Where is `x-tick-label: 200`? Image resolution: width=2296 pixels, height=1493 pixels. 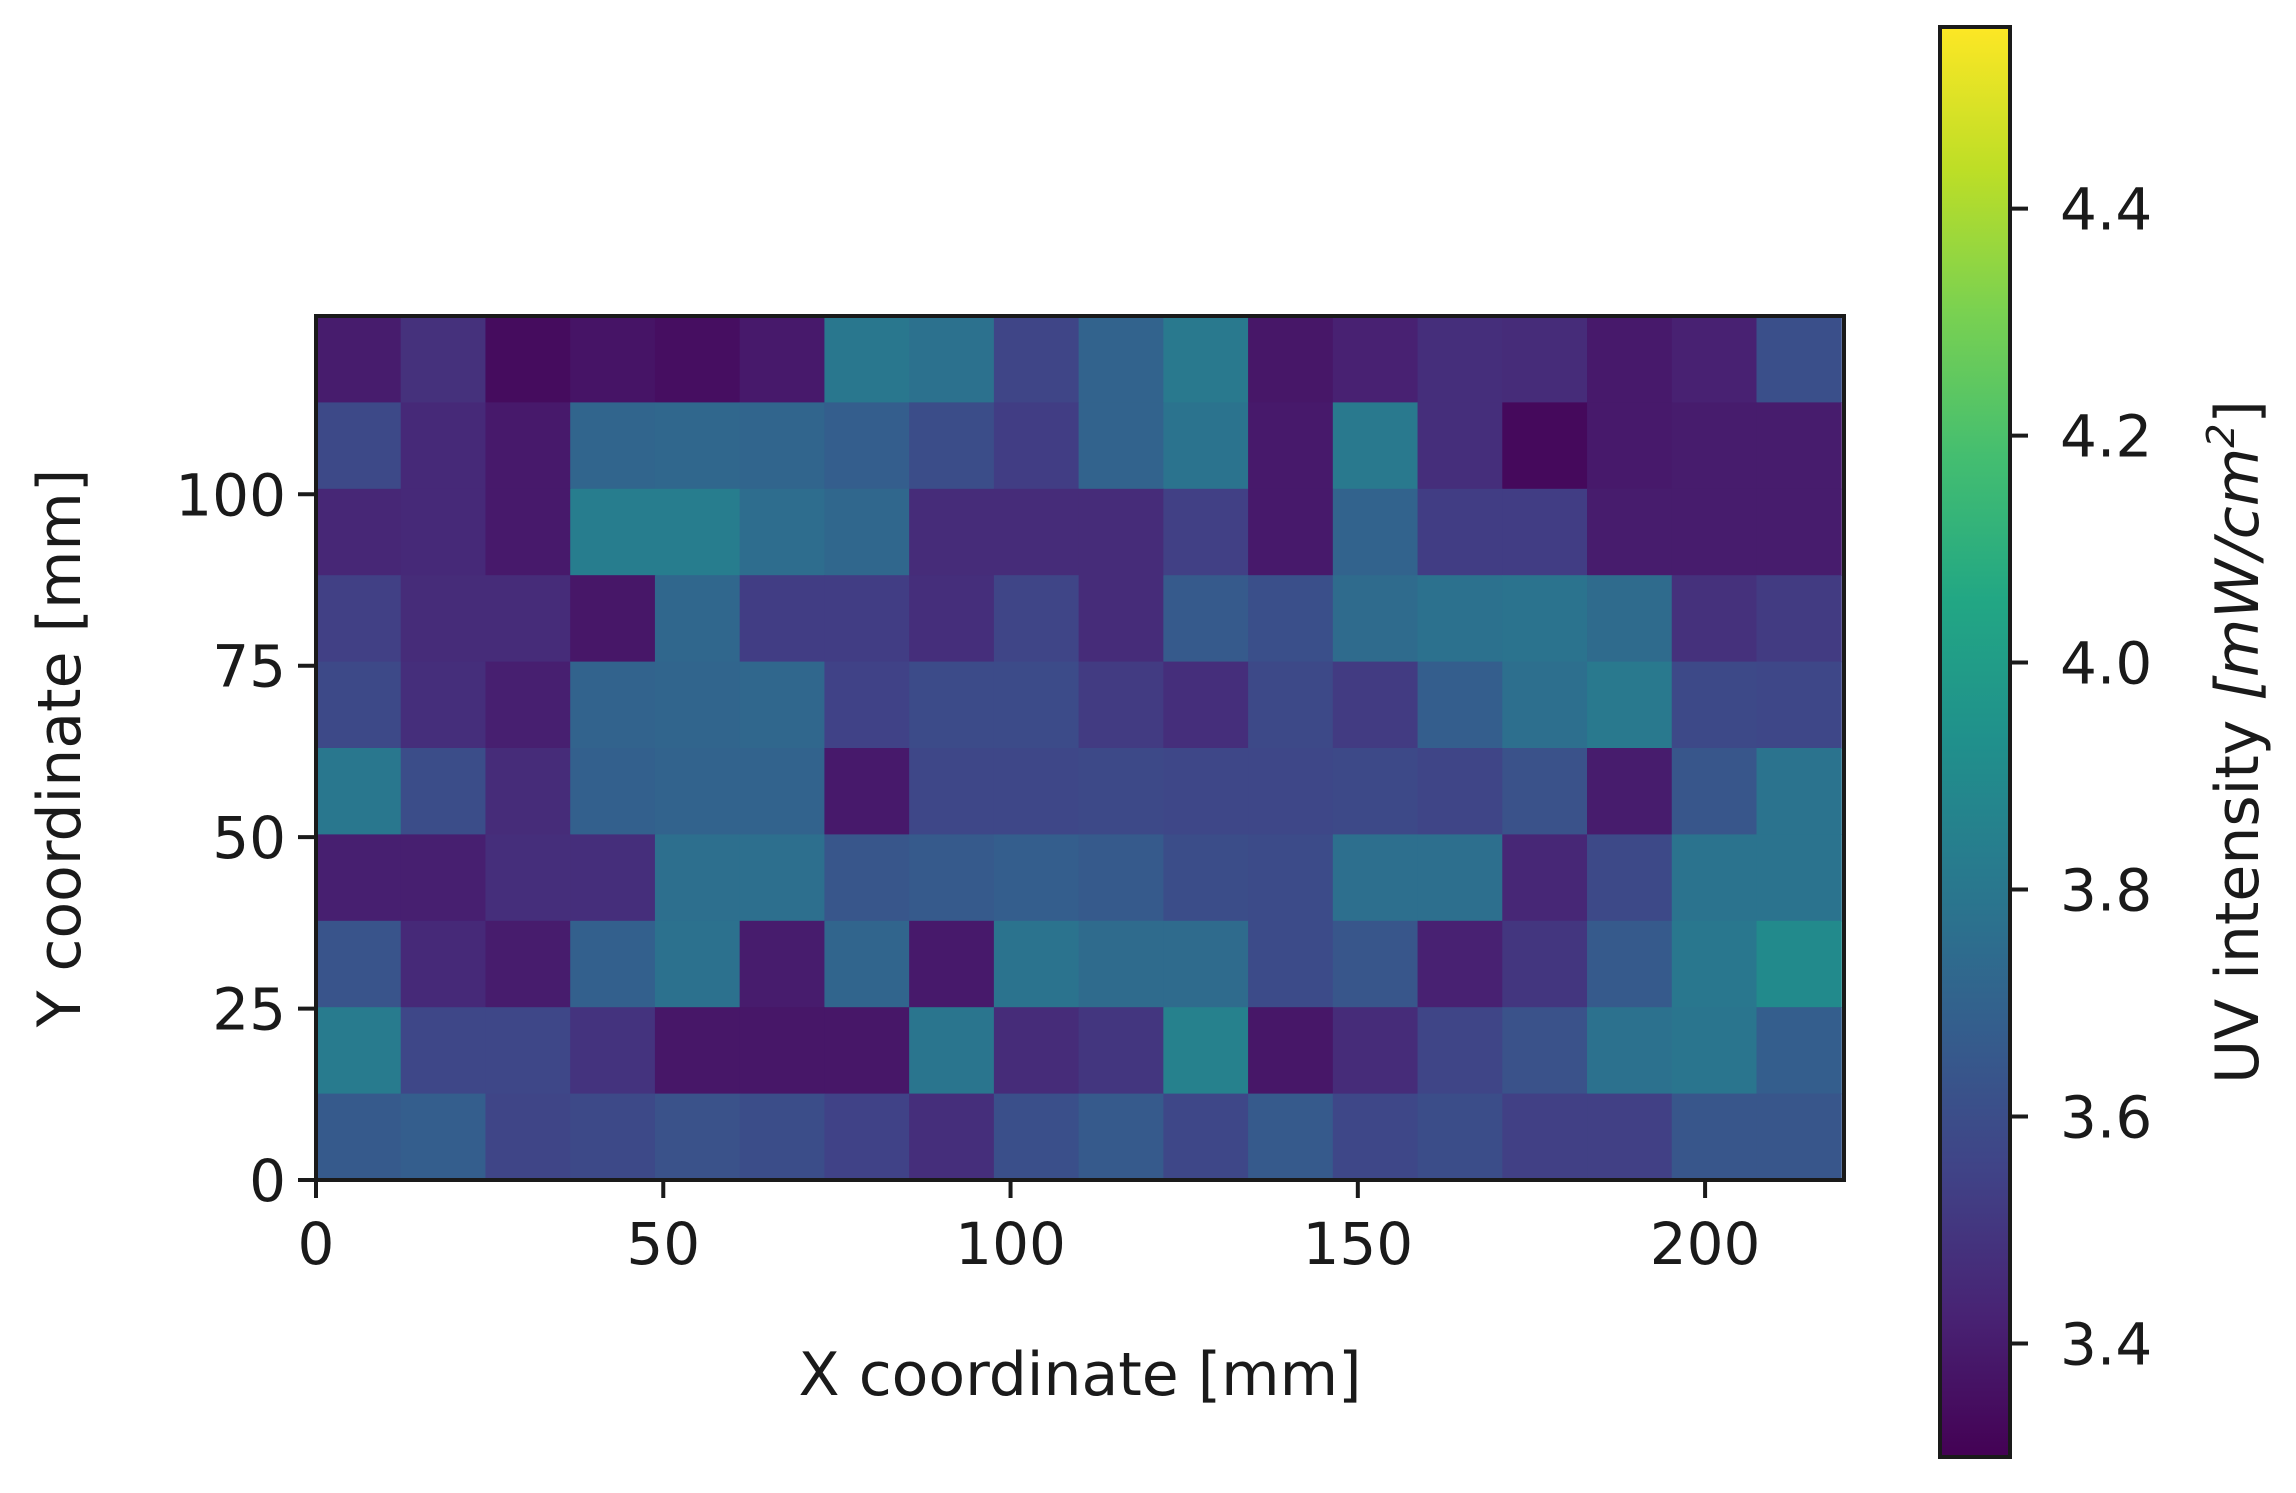
x-tick-label: 200 is located at coordinates (1705, 1244).